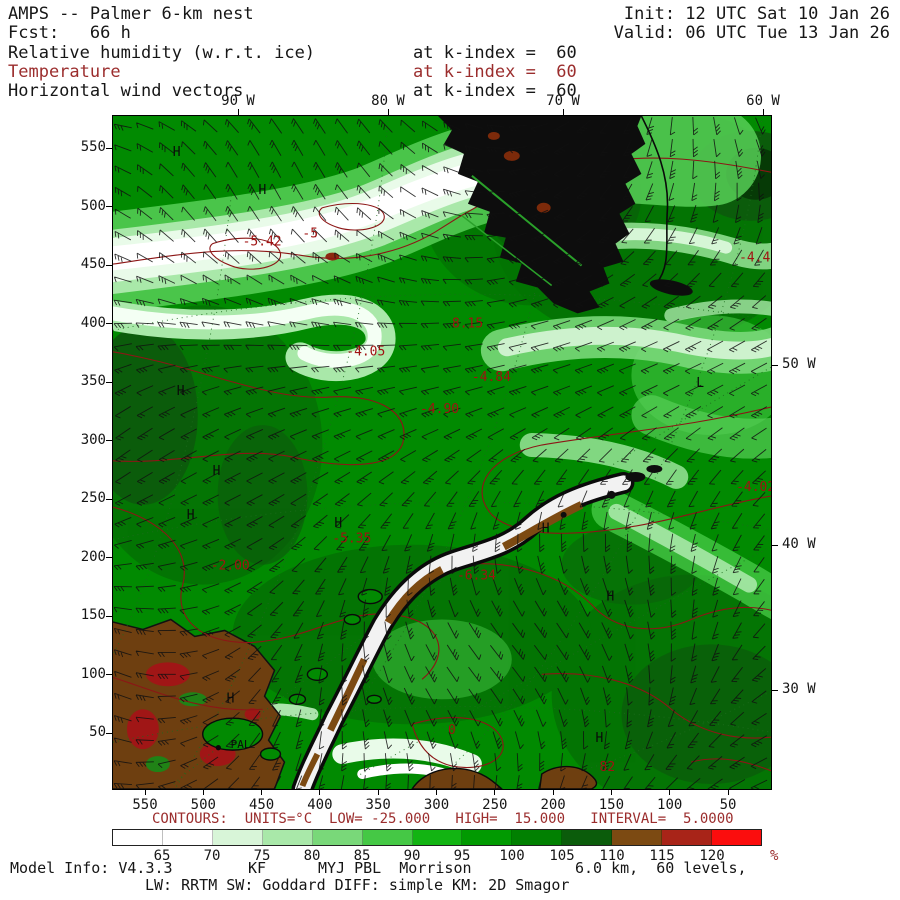 The height and width of the screenshot is (900, 900). What do you see at coordinates (262, 856) in the screenshot?
I see `colorbar-tick-label: 75` at bounding box center [262, 856].